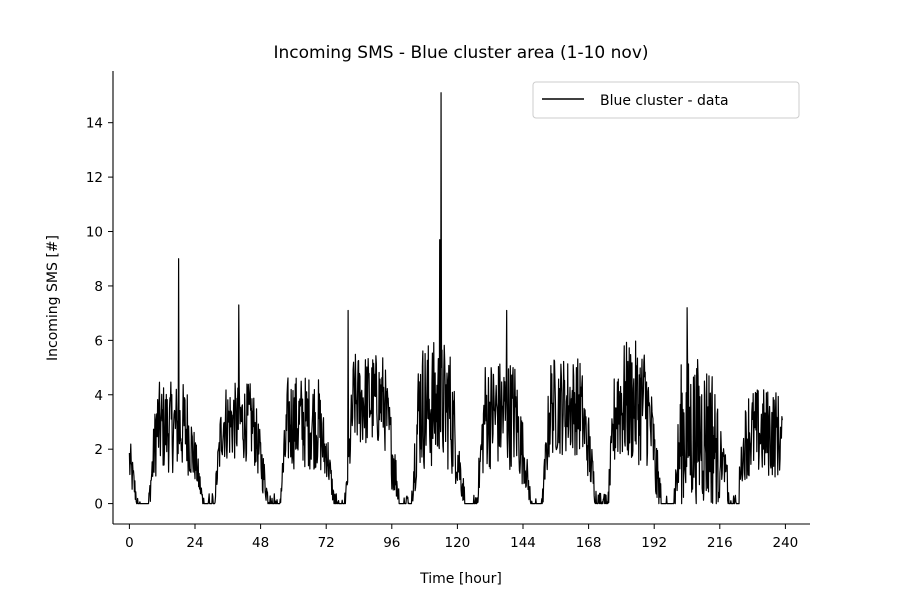  I want to click on x-tick-label: 240, so click(786, 543).